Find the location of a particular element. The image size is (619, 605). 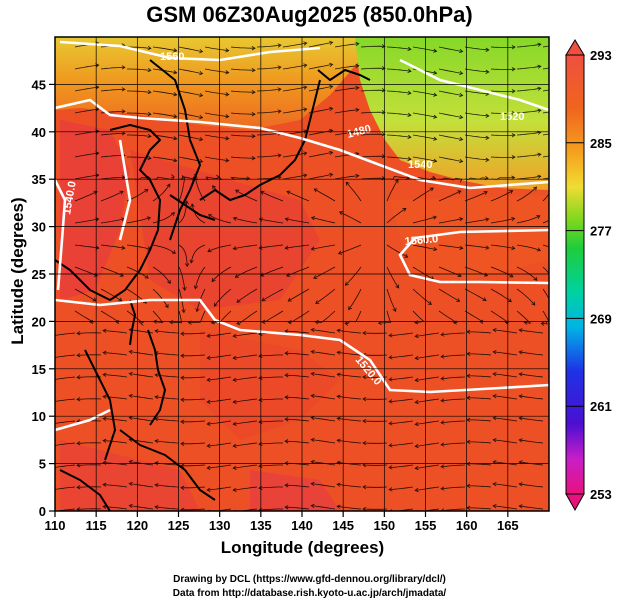

contour-label: 1540 is located at coordinates (420, 165).